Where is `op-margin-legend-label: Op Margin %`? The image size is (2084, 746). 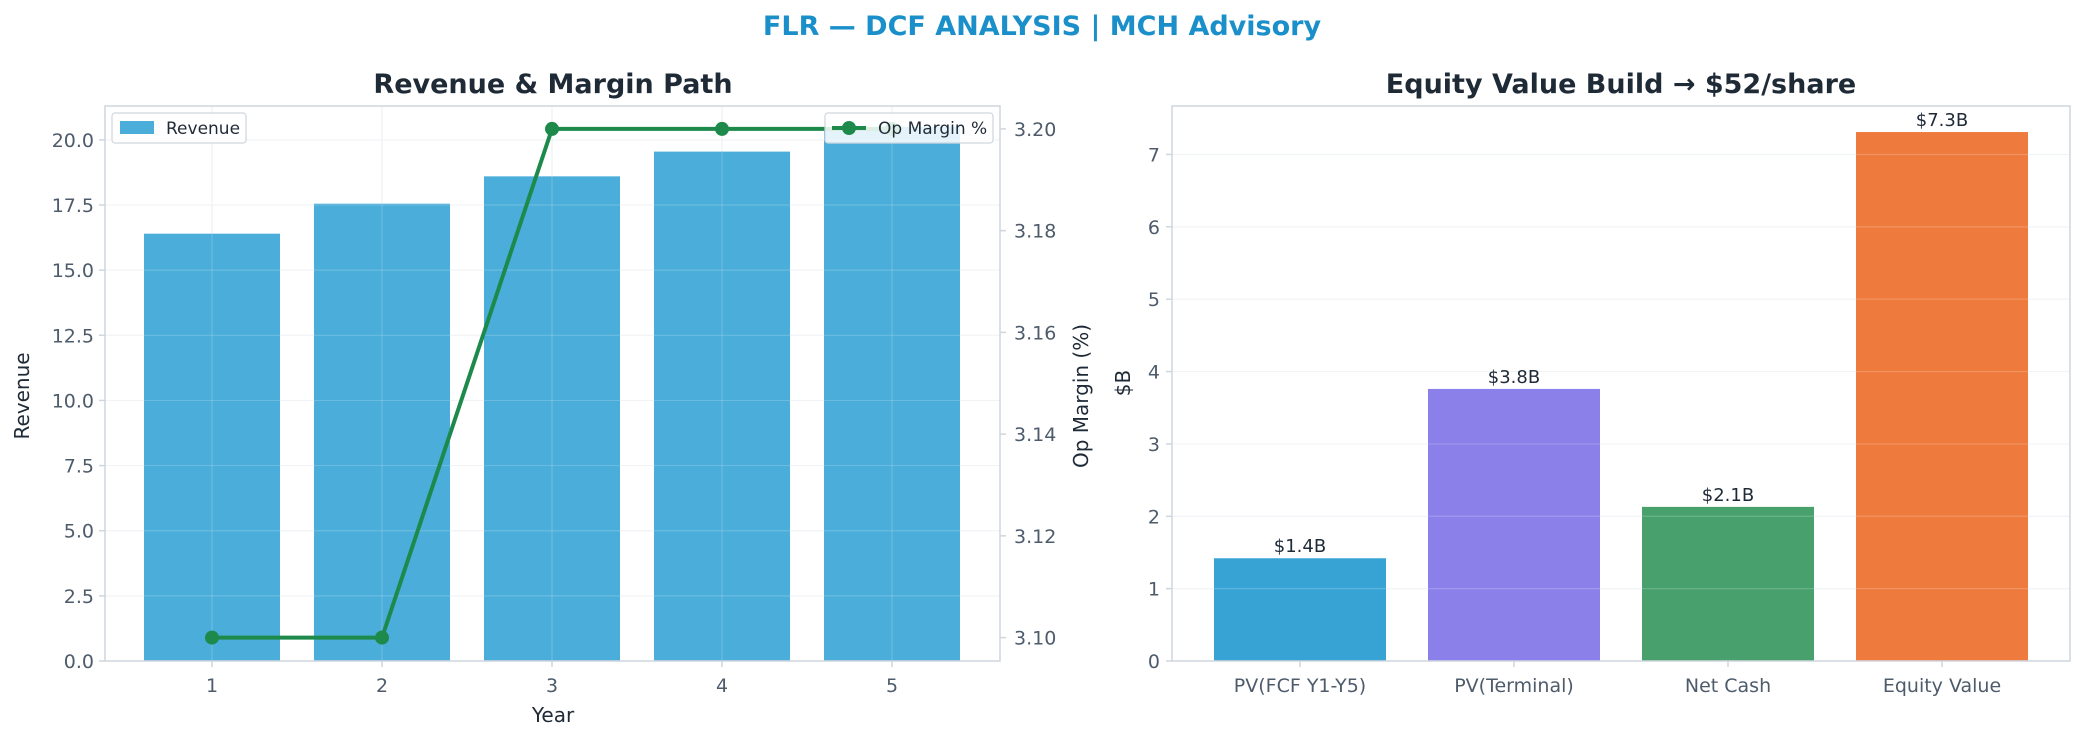
op-margin-legend-label: Op Margin % is located at coordinates (932, 129).